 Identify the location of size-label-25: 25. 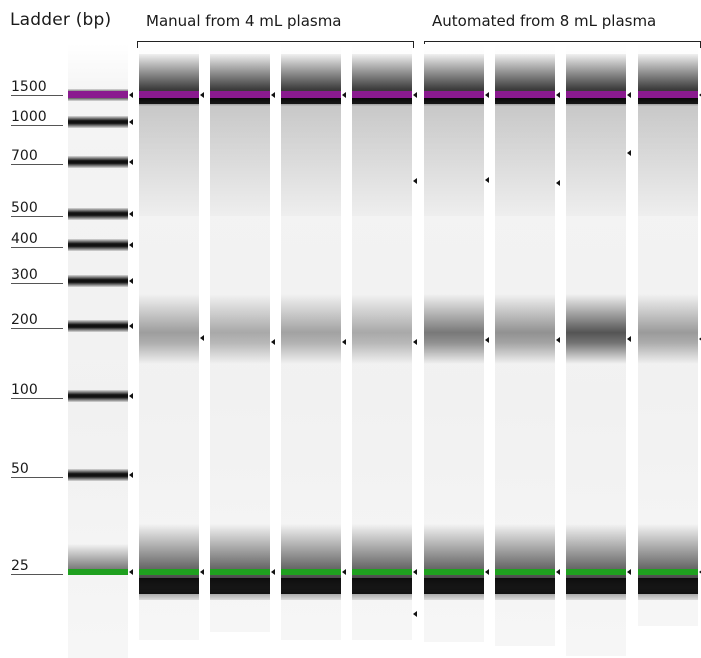
(20, 566).